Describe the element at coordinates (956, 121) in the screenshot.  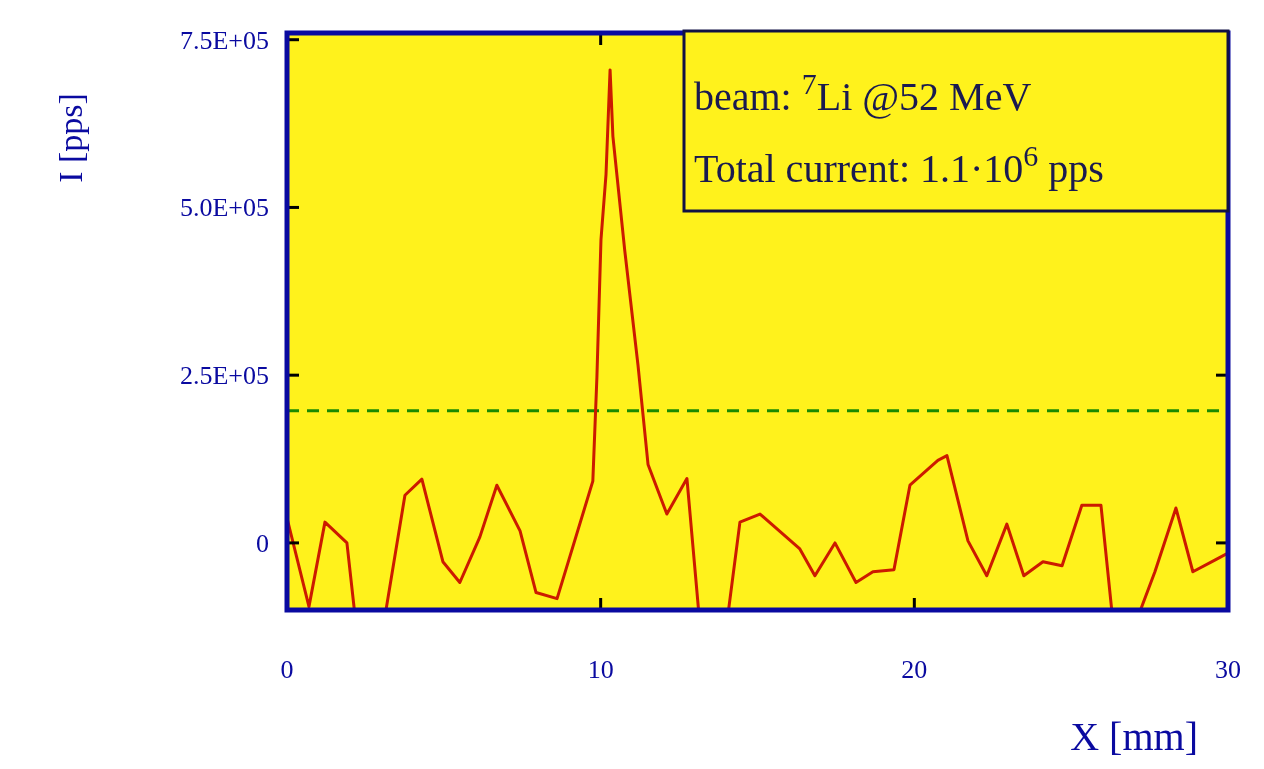
I see `note-box: beam: $^{7}$Li @52 MeV Total current: 1.1·10$^{6}$ pps` at that location.